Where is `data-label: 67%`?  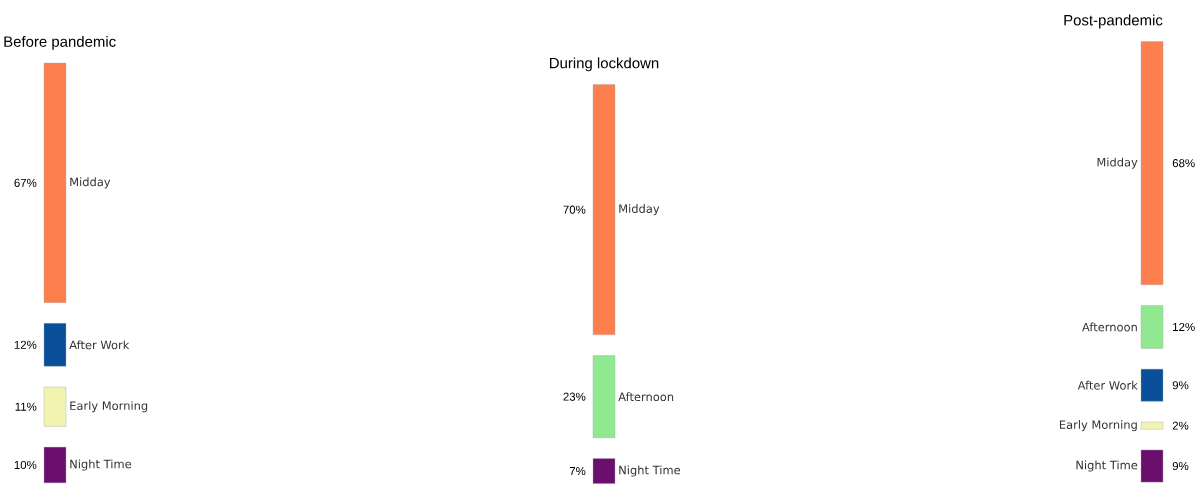 data-label: 67% is located at coordinates (25, 182).